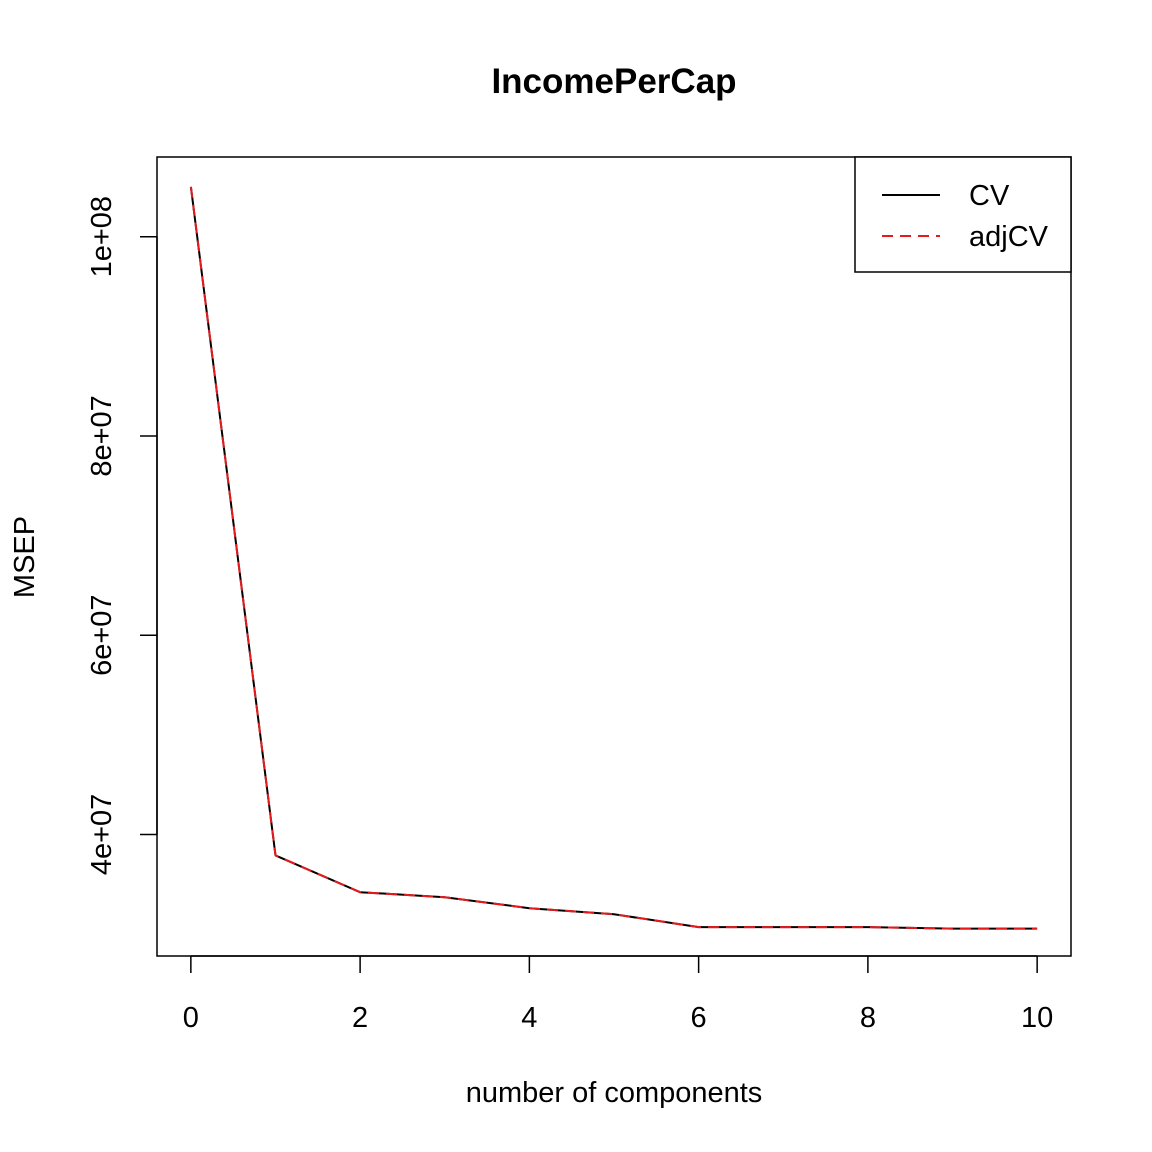 The width and height of the screenshot is (1152, 1152). I want to click on y-tick-label: 8e+07, so click(102, 435).